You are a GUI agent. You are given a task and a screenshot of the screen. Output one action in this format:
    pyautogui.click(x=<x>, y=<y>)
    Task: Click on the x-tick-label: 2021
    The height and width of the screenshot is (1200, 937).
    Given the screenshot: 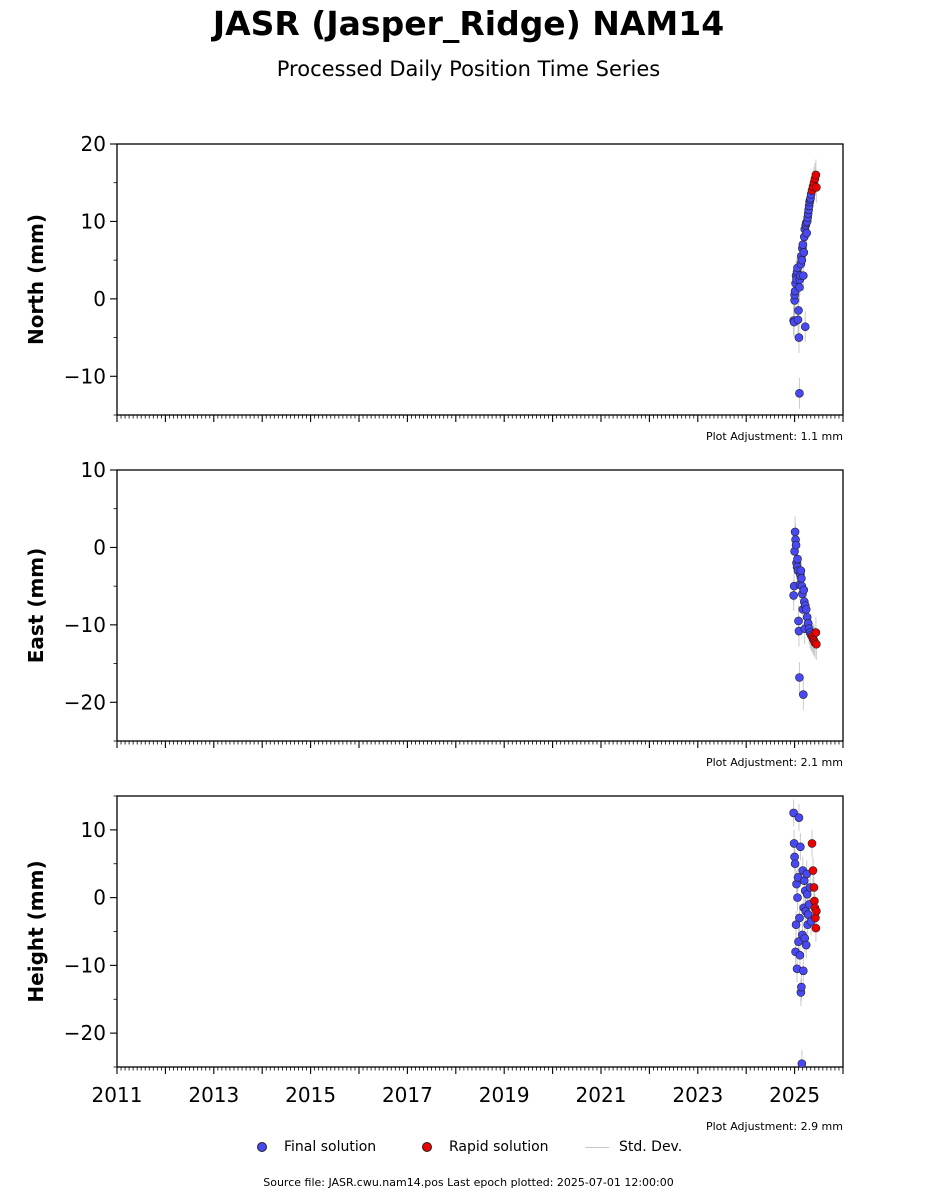 What is the action you would take?
    pyautogui.click(x=601, y=1095)
    